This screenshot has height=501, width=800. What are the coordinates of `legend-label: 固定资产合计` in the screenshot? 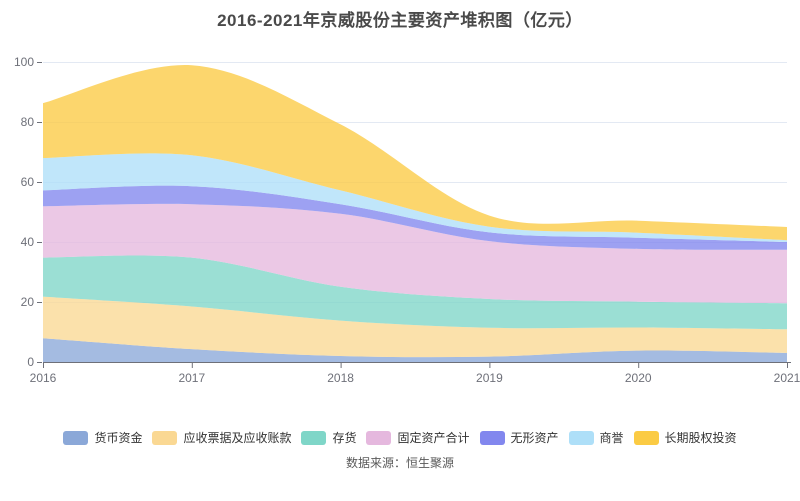 It's located at (433, 438).